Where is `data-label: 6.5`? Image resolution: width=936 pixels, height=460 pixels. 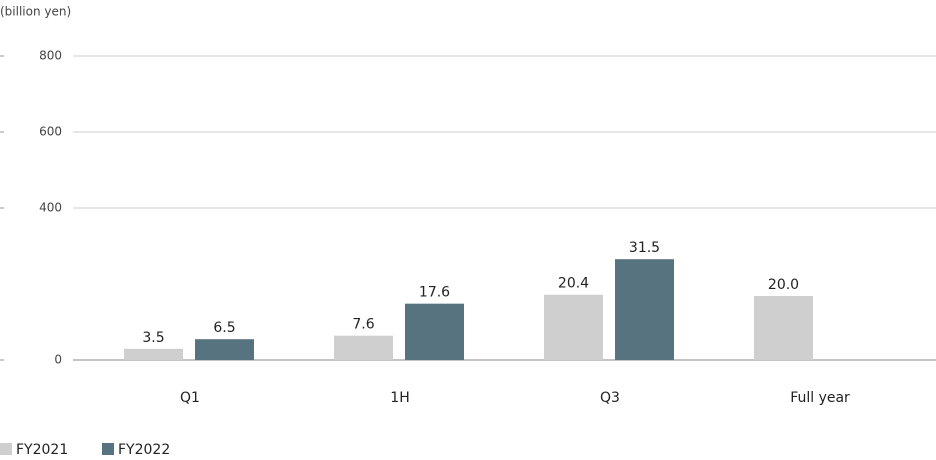
data-label: 6.5 is located at coordinates (224, 328).